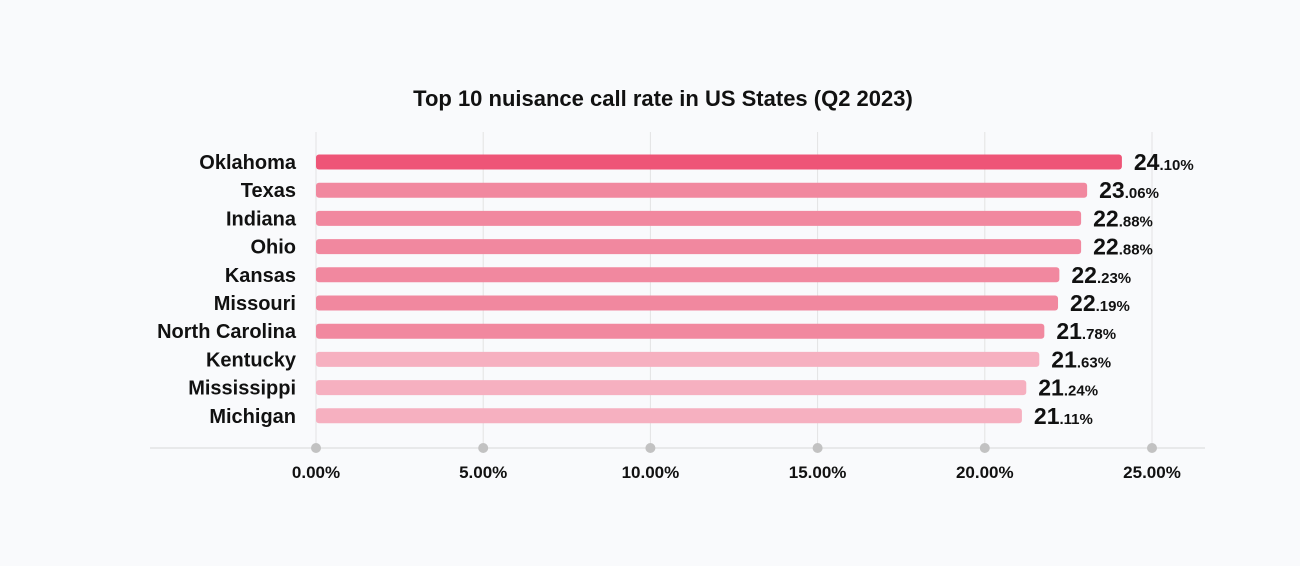  What do you see at coordinates (1068, 388) in the screenshot?
I see `value-label-8: 21.24%` at bounding box center [1068, 388].